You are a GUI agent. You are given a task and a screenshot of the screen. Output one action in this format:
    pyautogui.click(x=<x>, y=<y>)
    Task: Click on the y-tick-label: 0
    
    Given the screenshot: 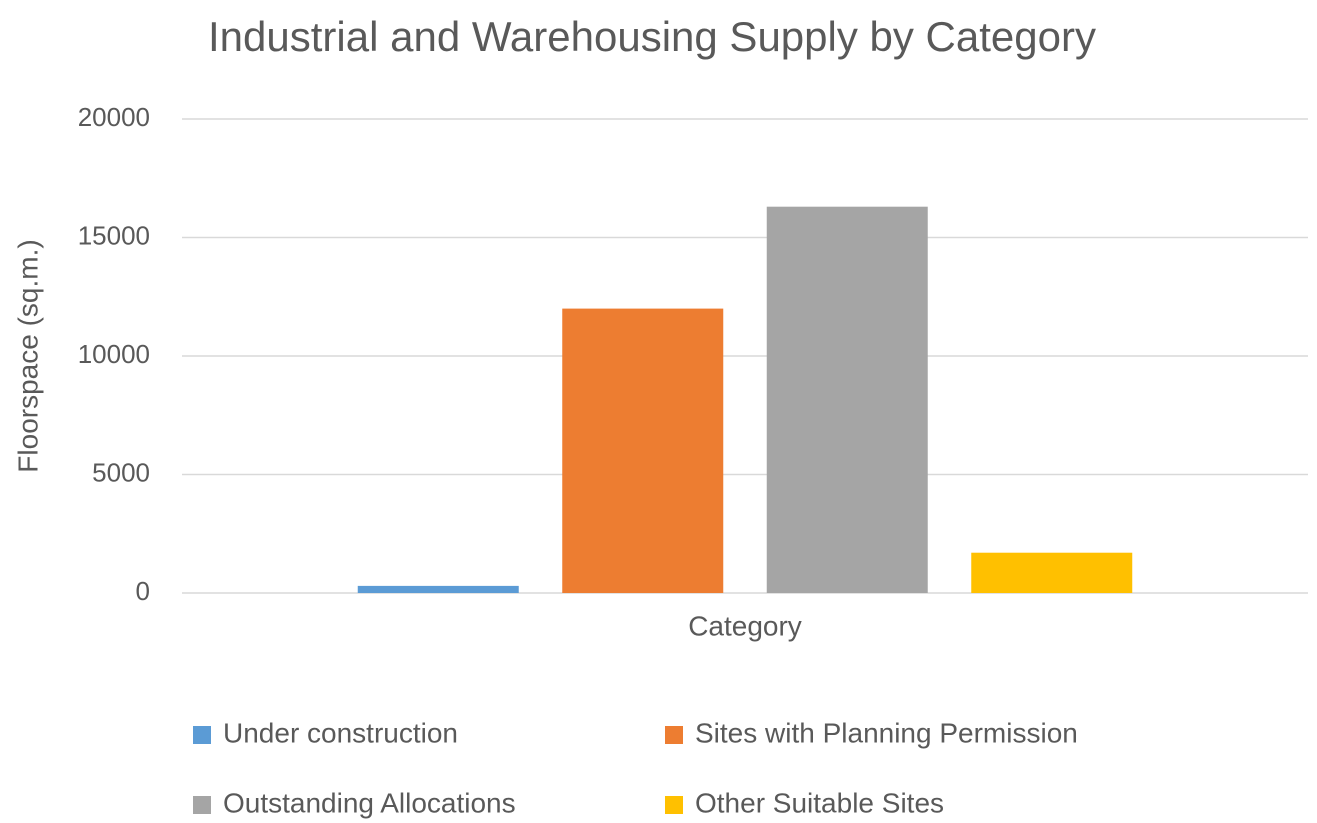 What is the action you would take?
    pyautogui.click(x=143, y=591)
    